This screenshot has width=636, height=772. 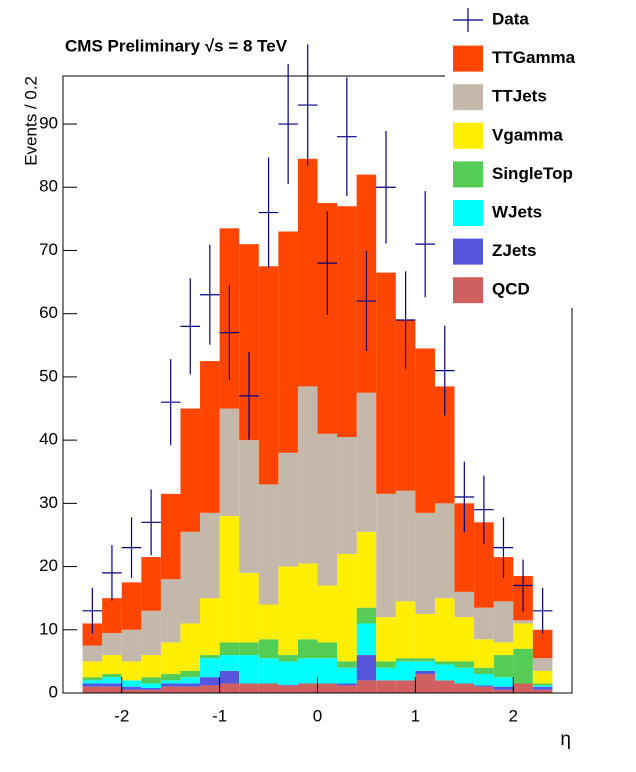 What do you see at coordinates (219, 715) in the screenshot?
I see `x-tick-label: -1` at bounding box center [219, 715].